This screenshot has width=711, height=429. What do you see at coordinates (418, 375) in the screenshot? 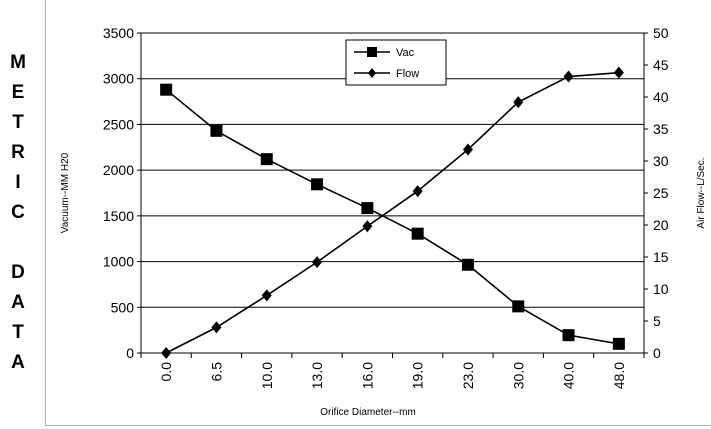
I see `x-tick-label: 19.0` at bounding box center [418, 375].